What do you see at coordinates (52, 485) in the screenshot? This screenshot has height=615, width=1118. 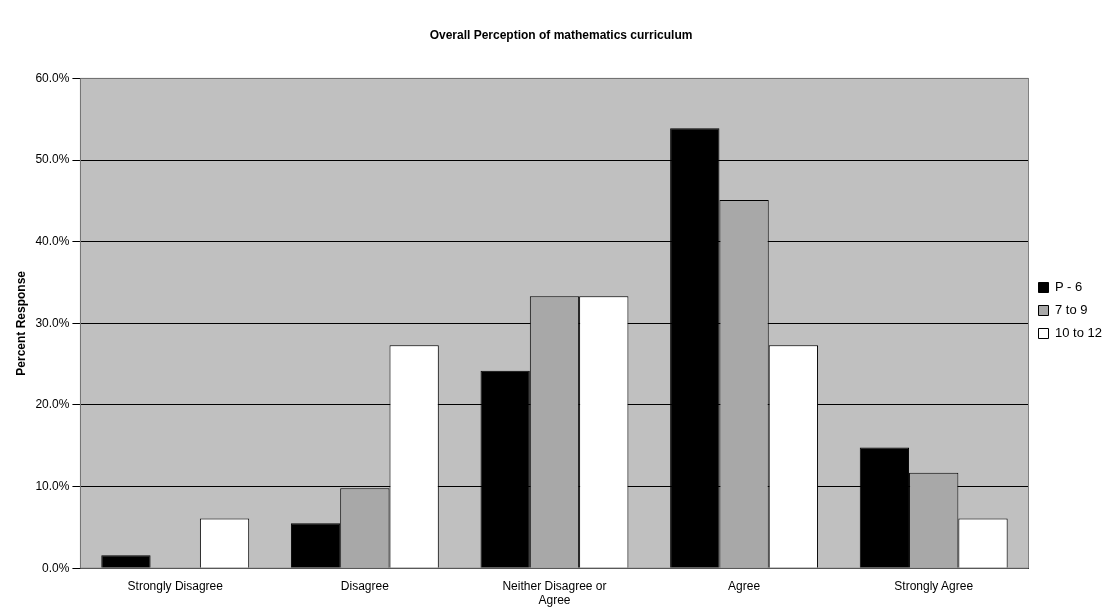 I see `y-tick-label: 10.0%` at bounding box center [52, 485].